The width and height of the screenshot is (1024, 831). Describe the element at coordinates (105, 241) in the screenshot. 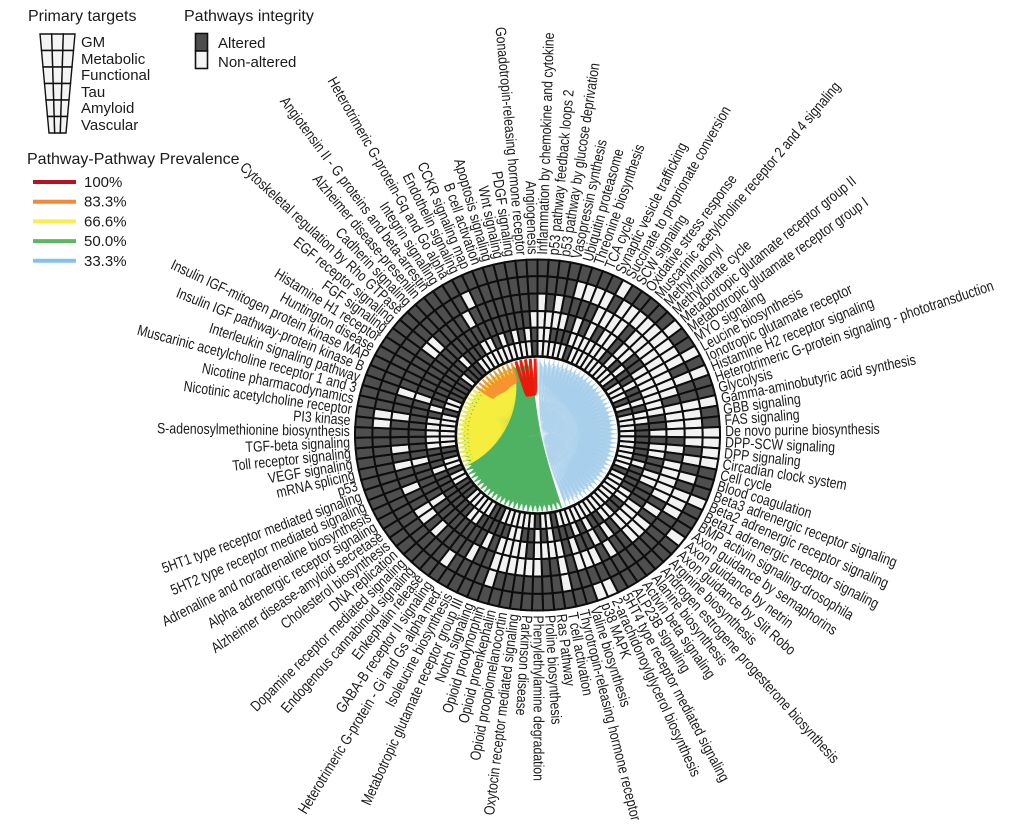

I see `svg-text: 50.0%` at that location.